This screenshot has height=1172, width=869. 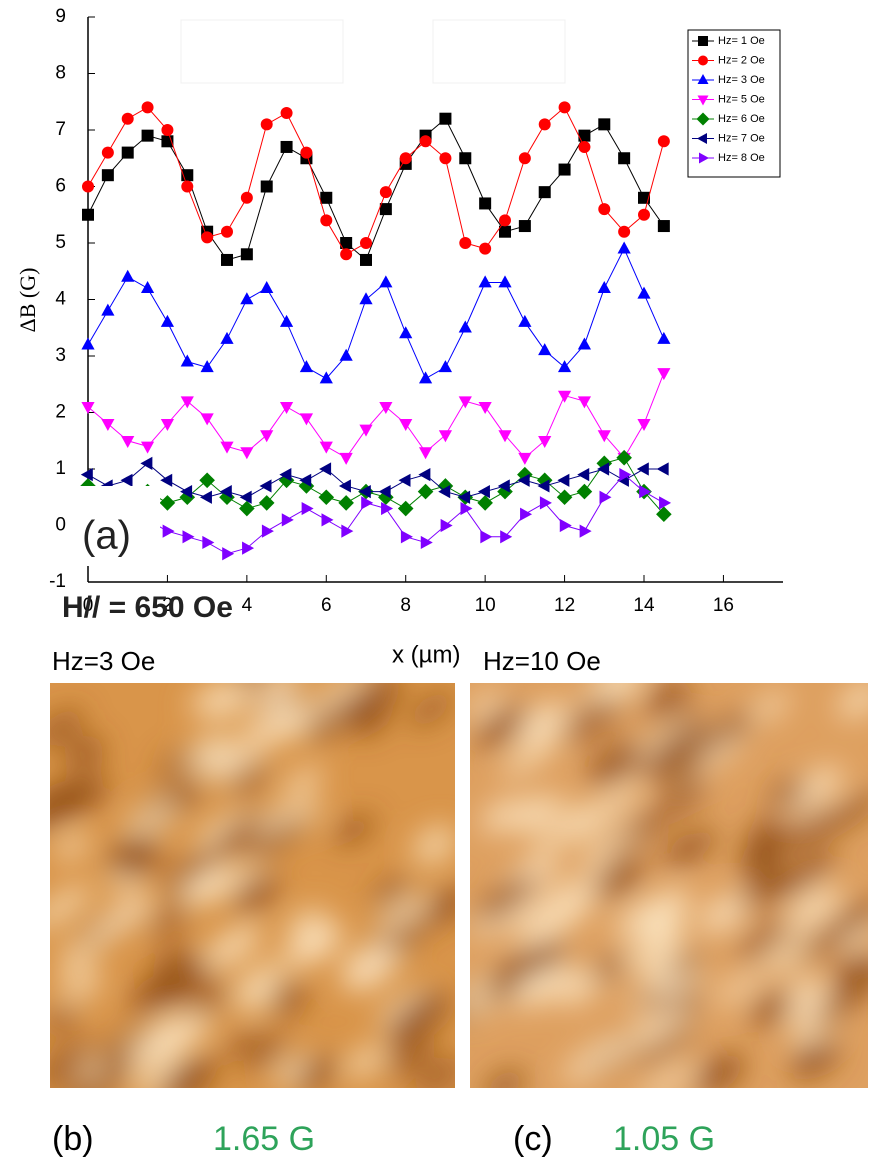 What do you see at coordinates (73, 1139) in the screenshot?
I see `panel-label: (b)` at bounding box center [73, 1139].